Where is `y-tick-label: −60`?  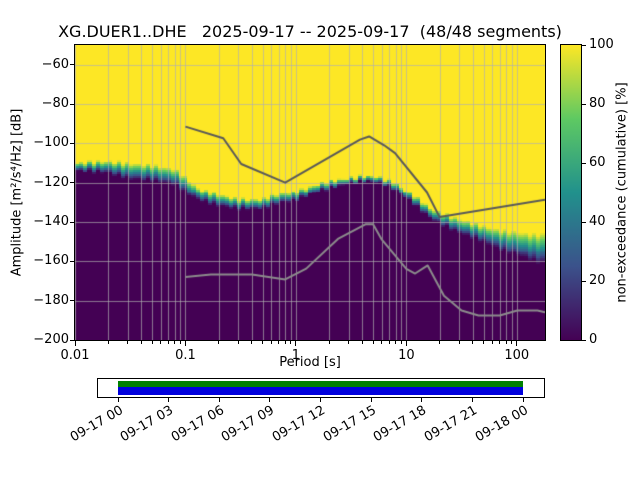 y-tick-label: −60 is located at coordinates (55, 64).